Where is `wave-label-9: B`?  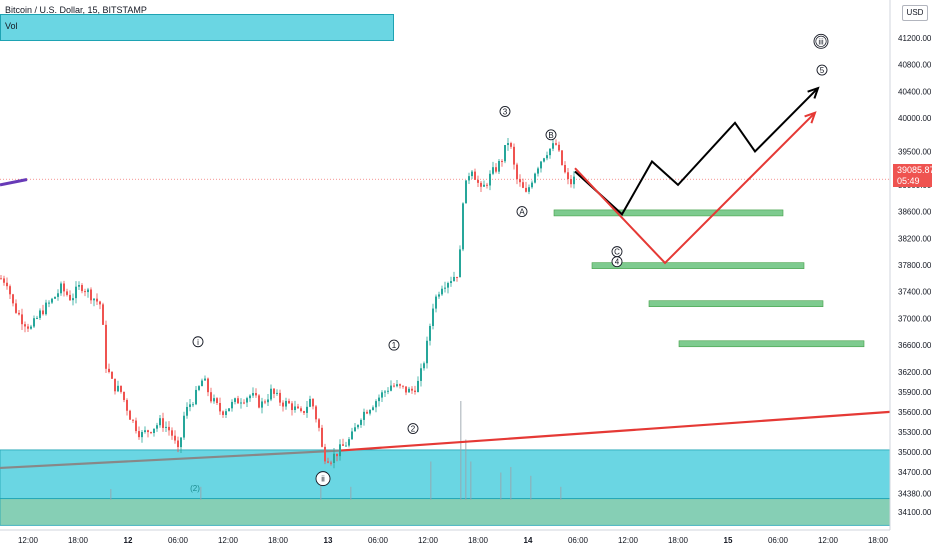
wave-label-9: B is located at coordinates (550, 135).